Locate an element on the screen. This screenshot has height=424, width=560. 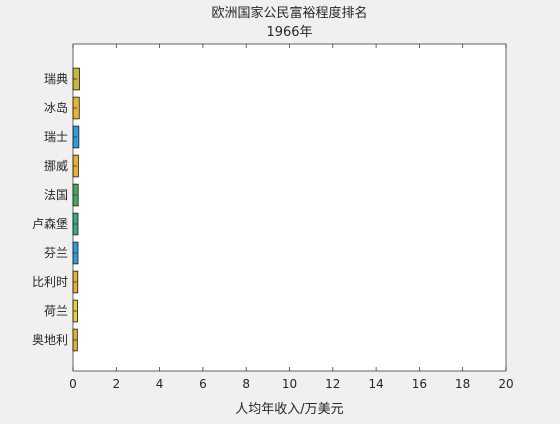
y-tick-label: 卢森堡 is located at coordinates (50, 223).